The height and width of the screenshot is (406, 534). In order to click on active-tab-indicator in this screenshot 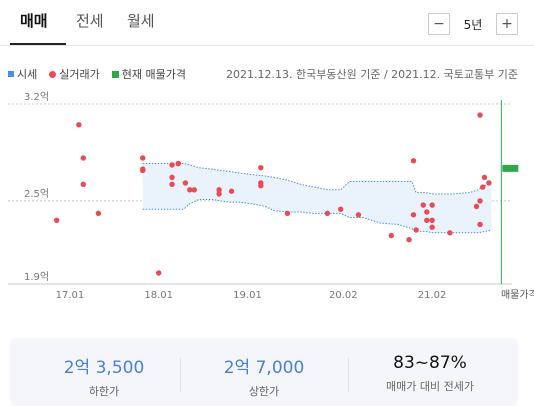, I will do `click(38, 44)`.